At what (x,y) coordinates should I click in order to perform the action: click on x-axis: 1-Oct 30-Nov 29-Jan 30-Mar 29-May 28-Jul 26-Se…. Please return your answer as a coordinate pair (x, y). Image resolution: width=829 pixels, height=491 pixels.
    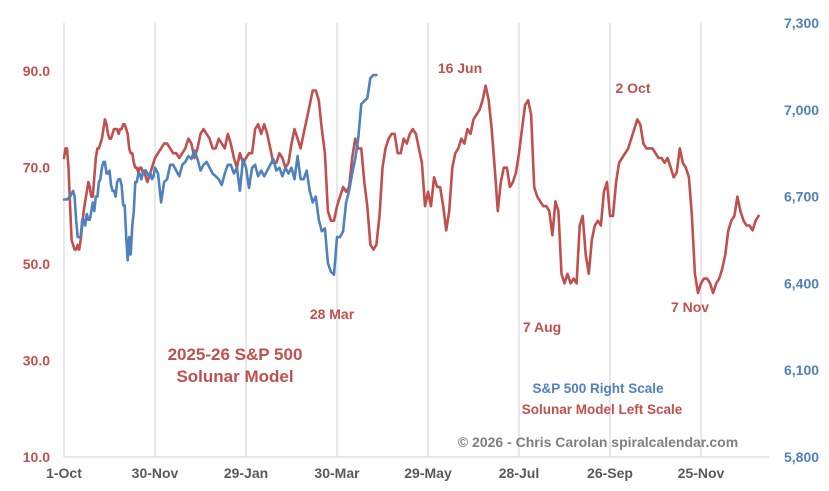
    Looking at the image, I should click on (385, 473).